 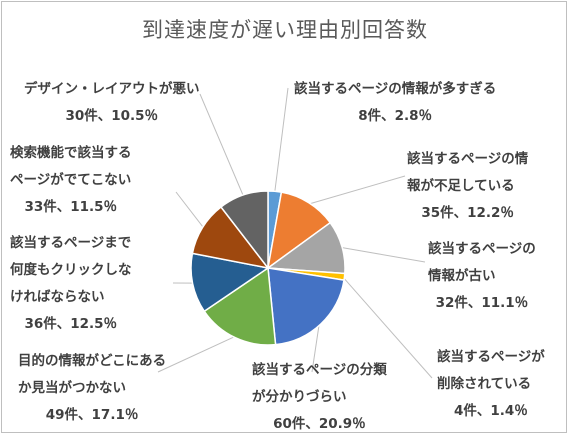 I want to click on data-label-category-line: 何度もクリックしな, so click(x=71, y=270).